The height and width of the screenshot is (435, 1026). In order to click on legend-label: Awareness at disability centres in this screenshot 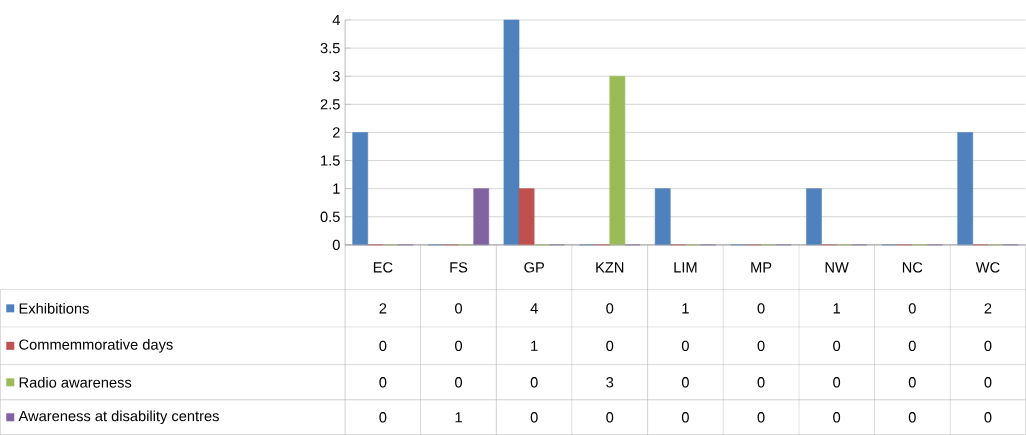, I will do `click(118, 417)`.